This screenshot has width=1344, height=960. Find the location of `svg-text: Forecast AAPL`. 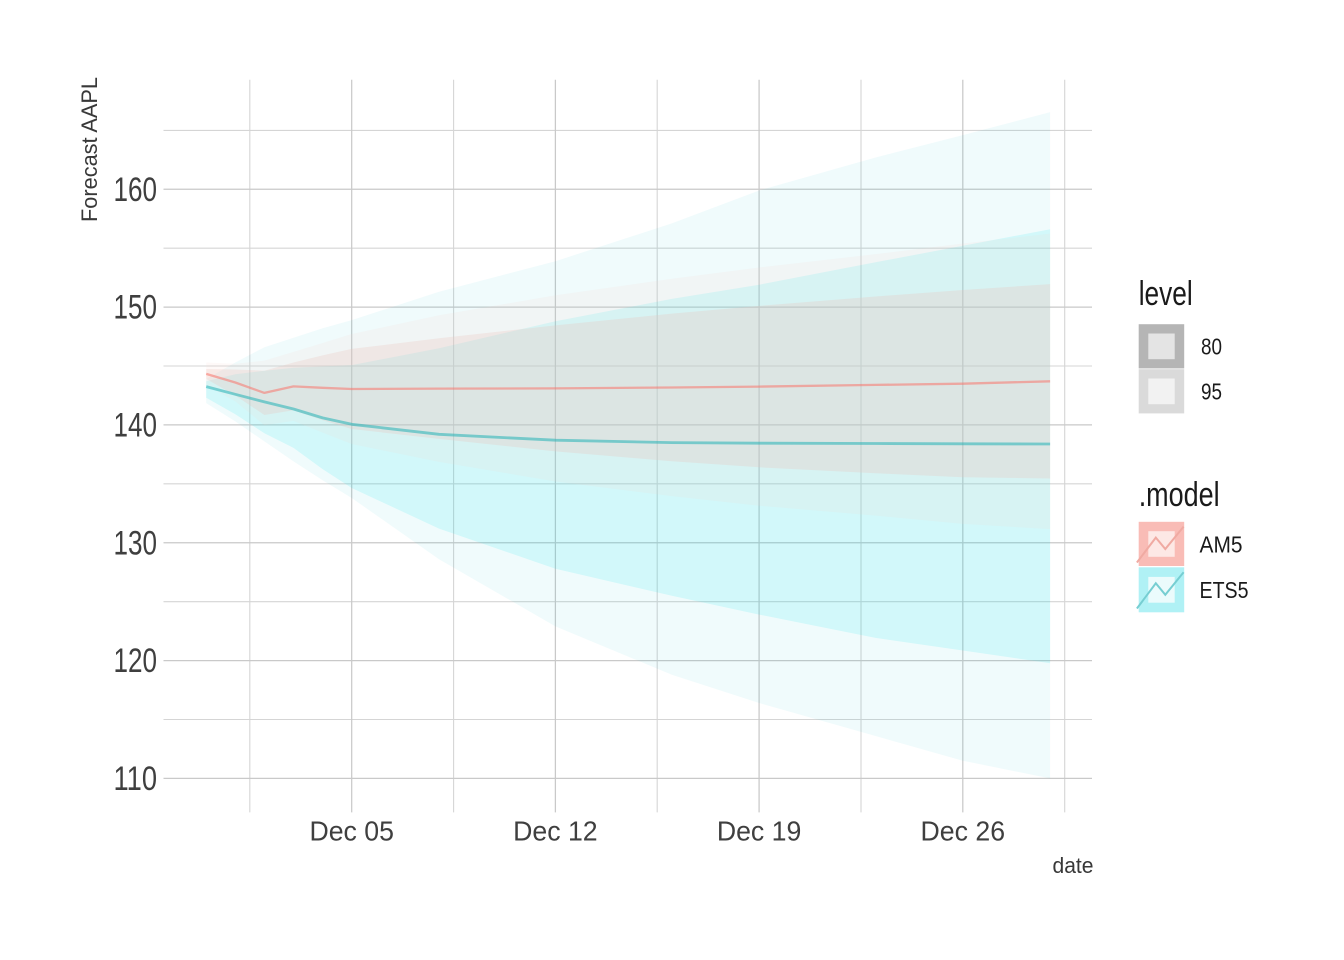

svg-text: Forecast AAPL is located at coordinates (89, 149).